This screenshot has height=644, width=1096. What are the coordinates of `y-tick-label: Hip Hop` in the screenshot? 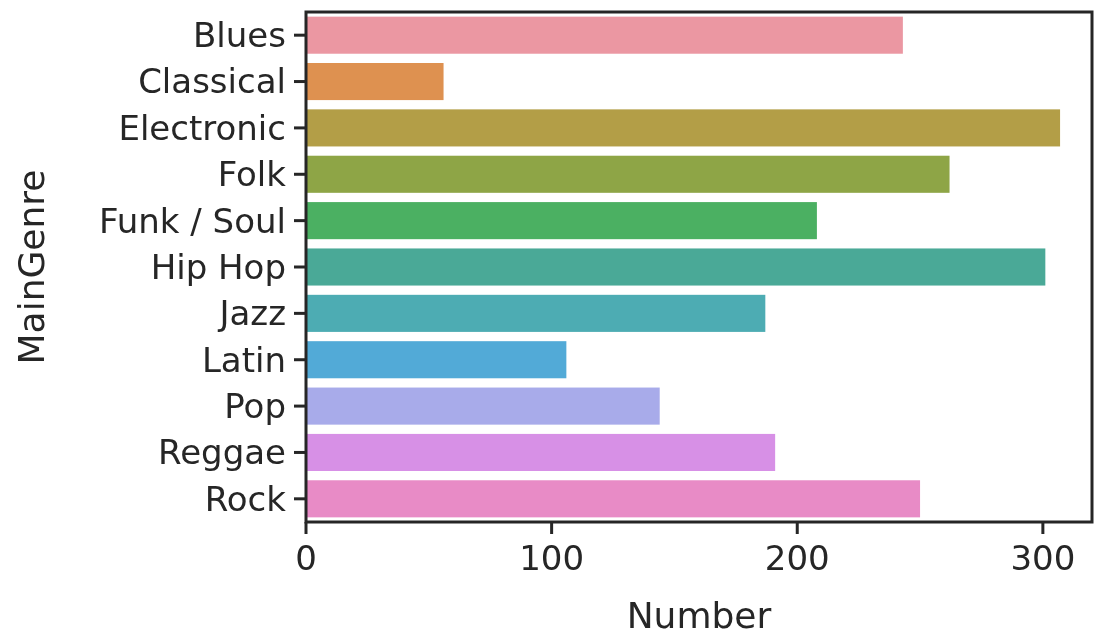 It's located at (218, 266).